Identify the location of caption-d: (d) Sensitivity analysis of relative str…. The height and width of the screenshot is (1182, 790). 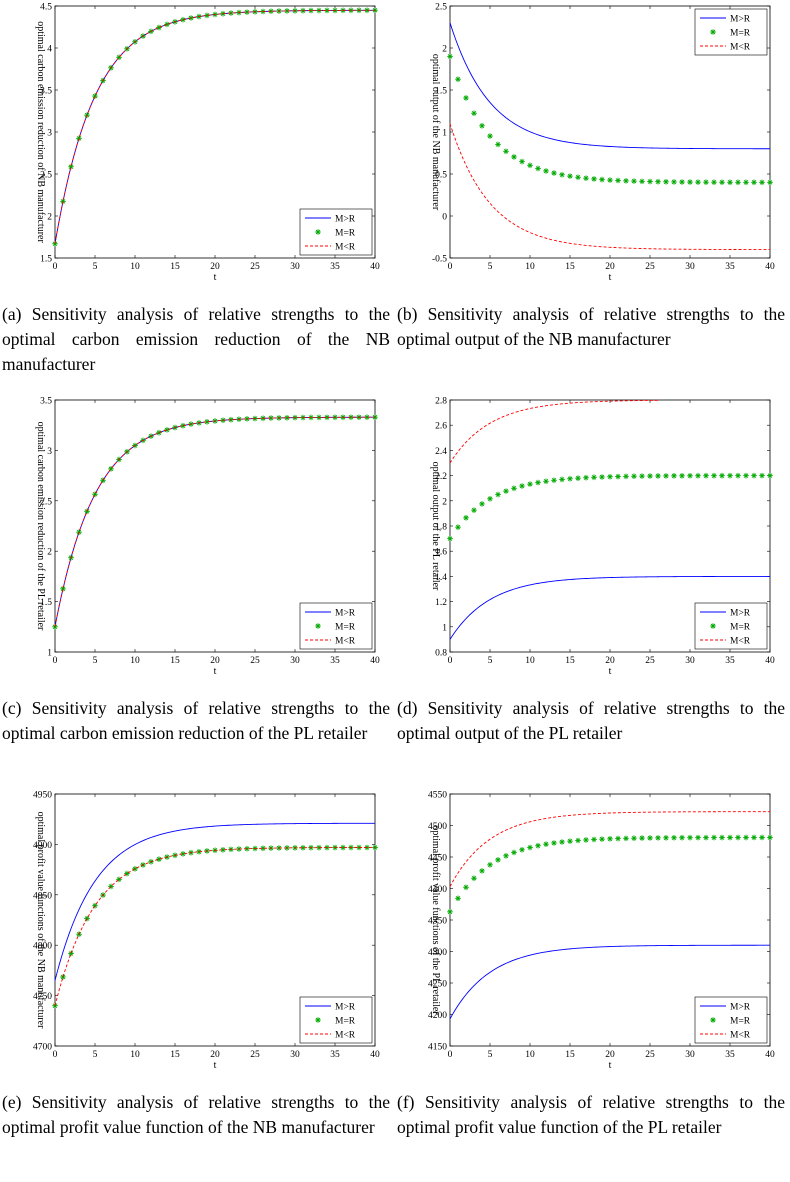
(591, 720).